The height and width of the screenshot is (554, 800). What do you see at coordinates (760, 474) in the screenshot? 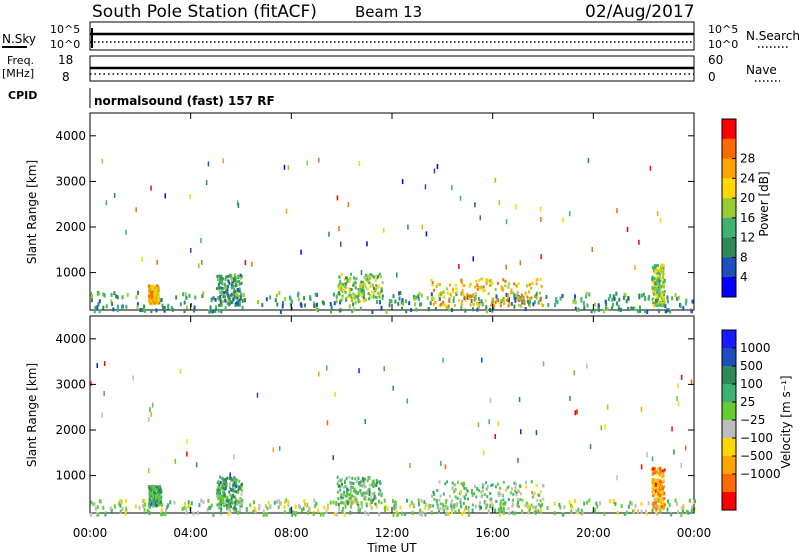
I see `velocity-colorbar-tick-label: −1000` at bounding box center [760, 474].